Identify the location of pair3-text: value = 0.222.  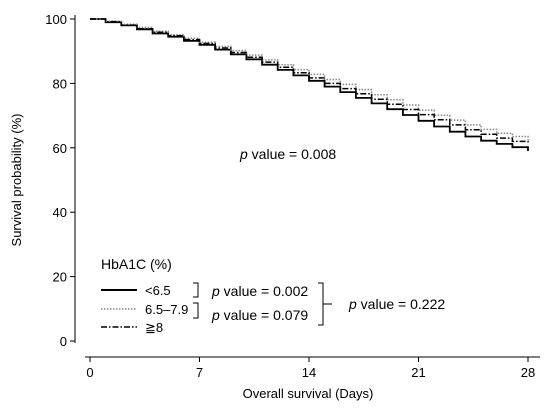
(401, 304).